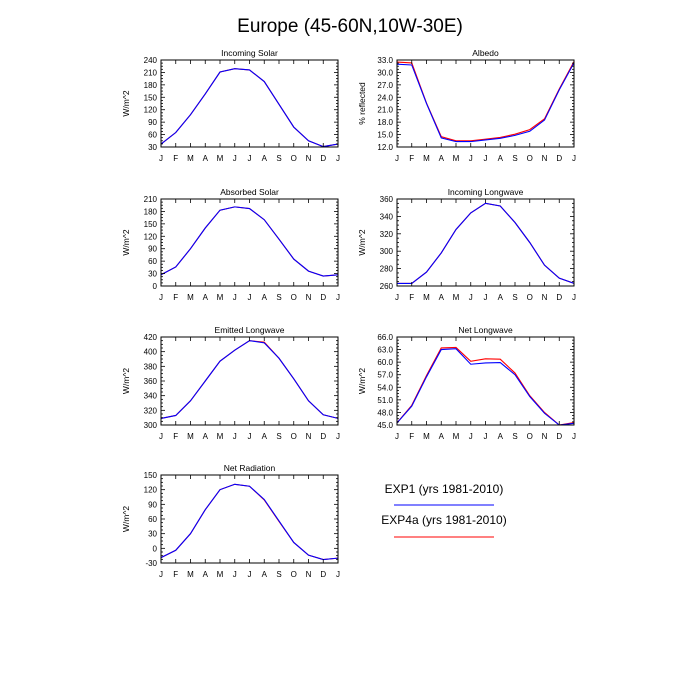 The height and width of the screenshot is (700, 700). I want to click on panel-title: Net Longwave, so click(485, 330).